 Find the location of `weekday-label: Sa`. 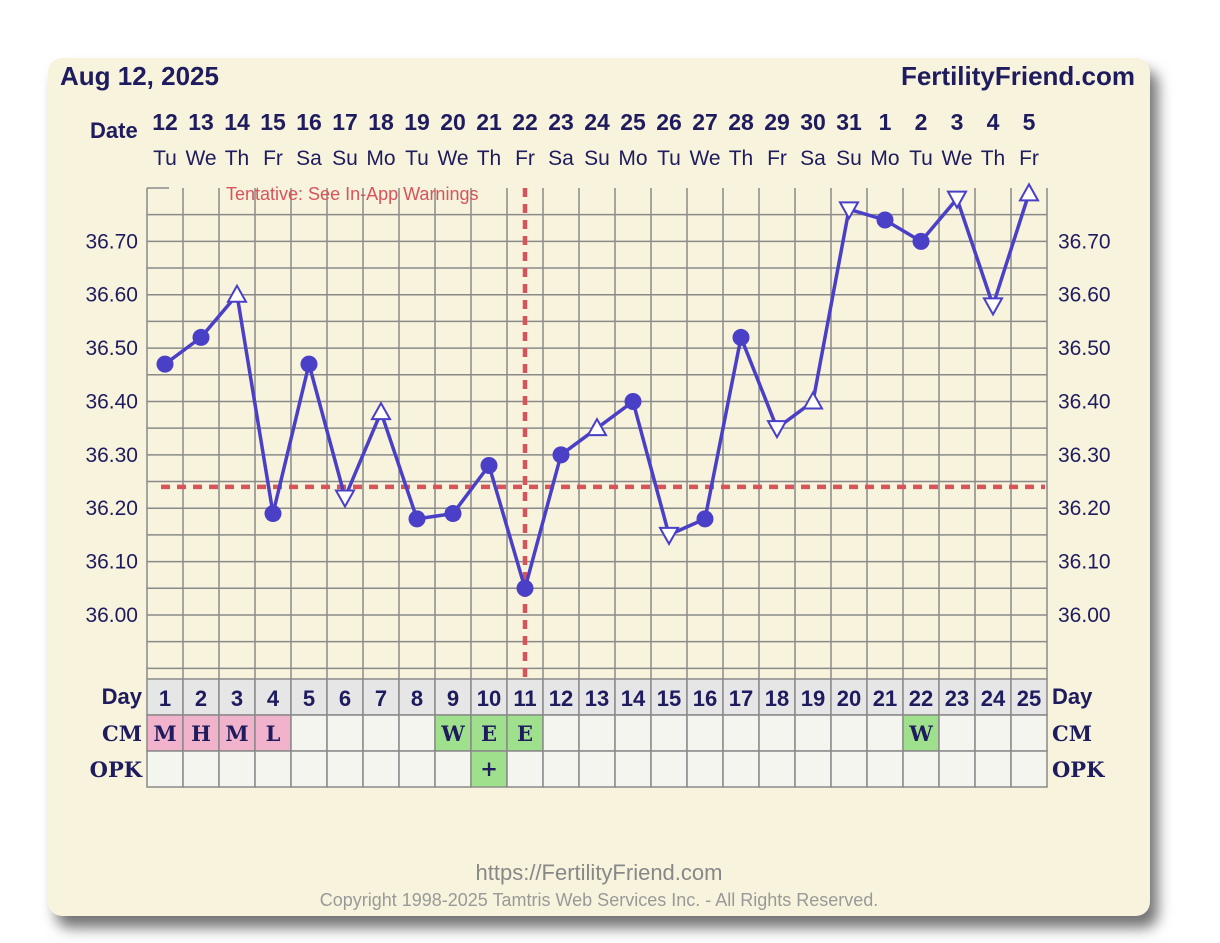

weekday-label: Sa is located at coordinates (561, 158).